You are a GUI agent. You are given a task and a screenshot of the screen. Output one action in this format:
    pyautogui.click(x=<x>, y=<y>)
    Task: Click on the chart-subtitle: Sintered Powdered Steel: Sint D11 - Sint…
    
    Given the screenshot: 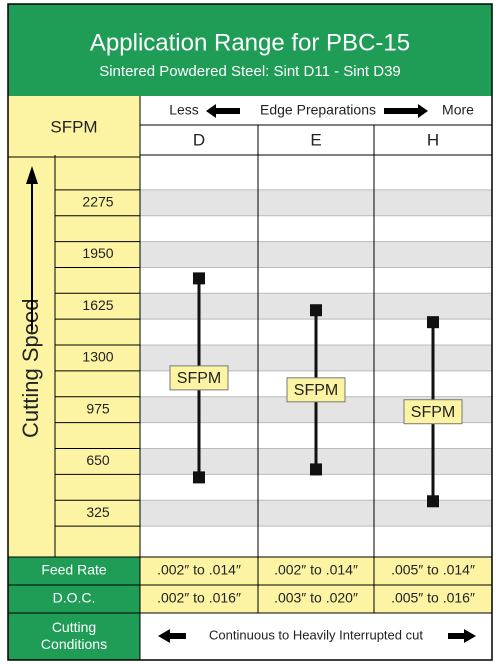 What is the action you would take?
    pyautogui.click(x=250, y=71)
    